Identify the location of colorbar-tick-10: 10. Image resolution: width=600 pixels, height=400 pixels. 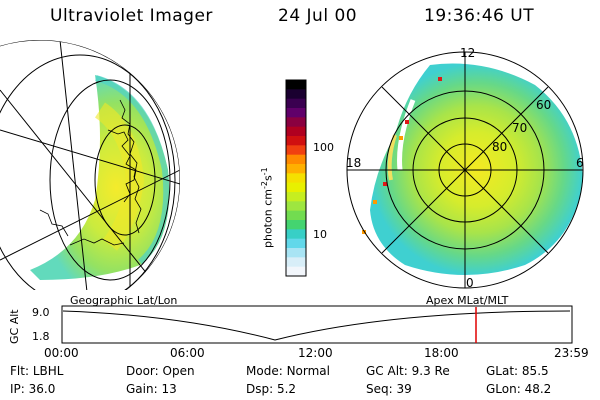
(320, 234).